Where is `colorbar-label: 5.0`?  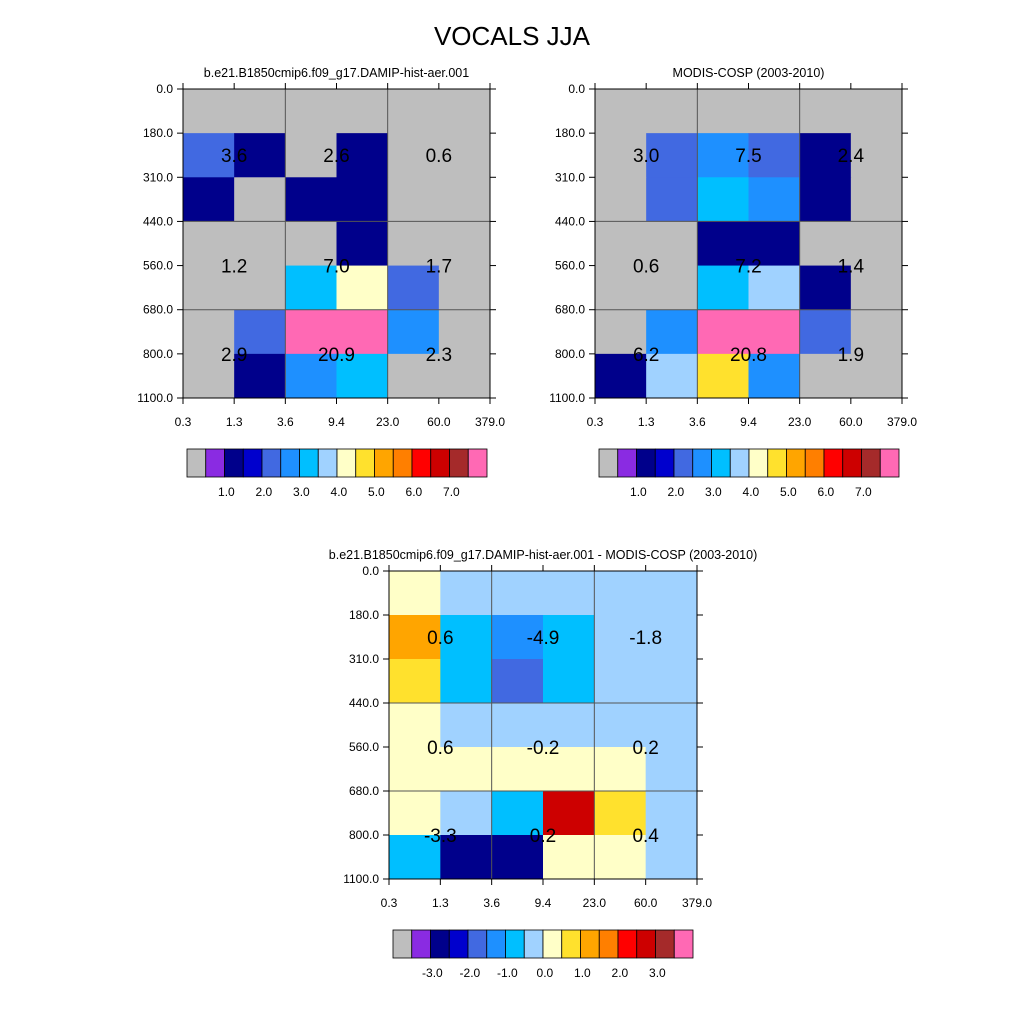 colorbar-label: 5.0 is located at coordinates (376, 492).